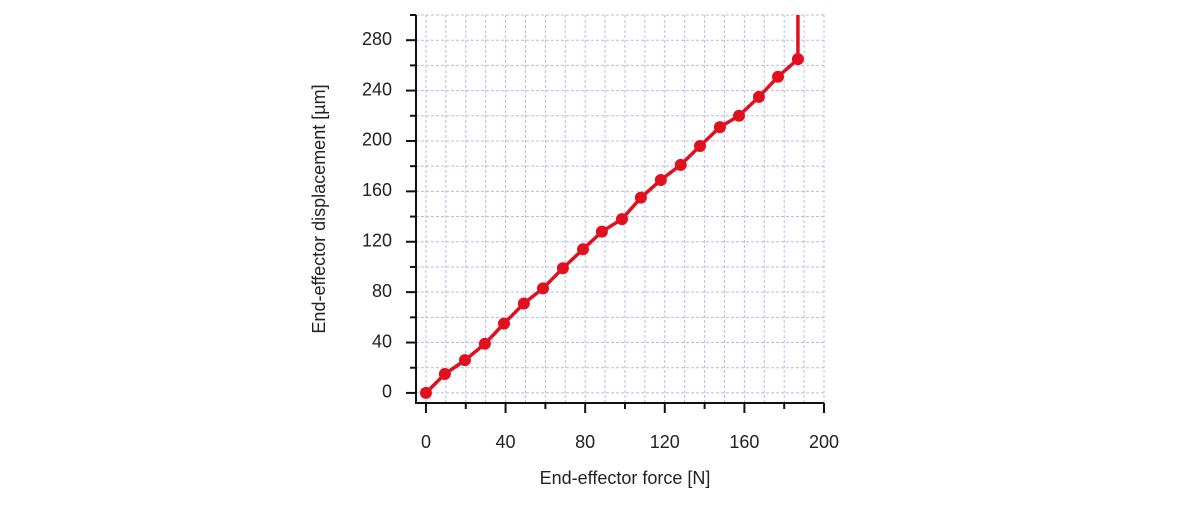 The height and width of the screenshot is (505, 1186). I want to click on x-tick-label: 80, so click(585, 442).